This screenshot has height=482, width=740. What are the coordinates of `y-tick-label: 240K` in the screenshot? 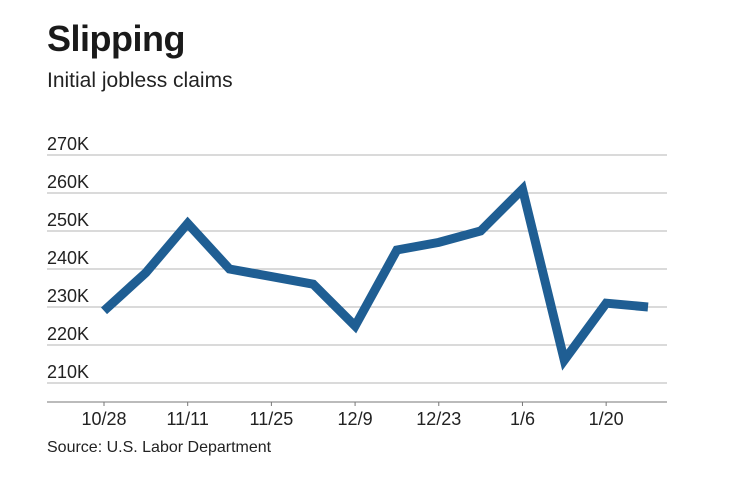 It's located at (68, 258).